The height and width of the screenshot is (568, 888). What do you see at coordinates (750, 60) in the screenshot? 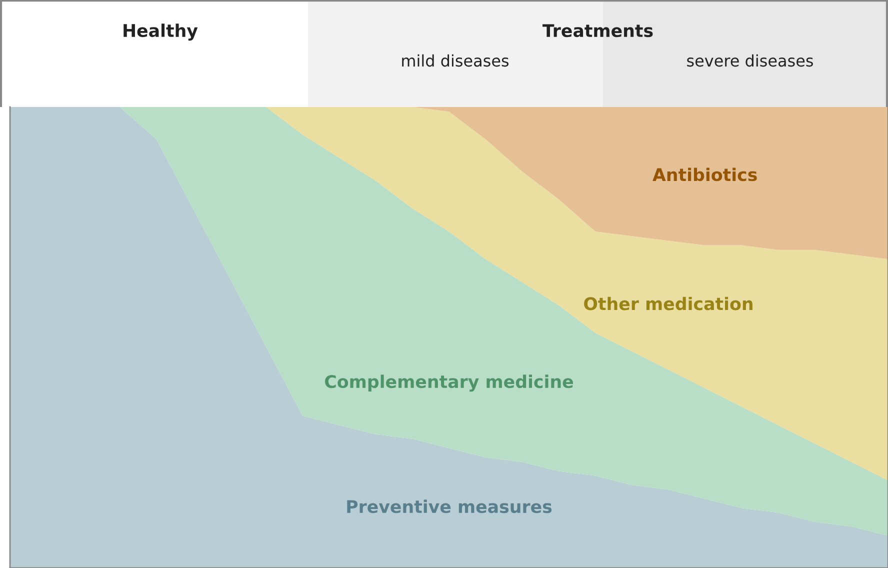
I see `text: severe diseases` at bounding box center [750, 60].